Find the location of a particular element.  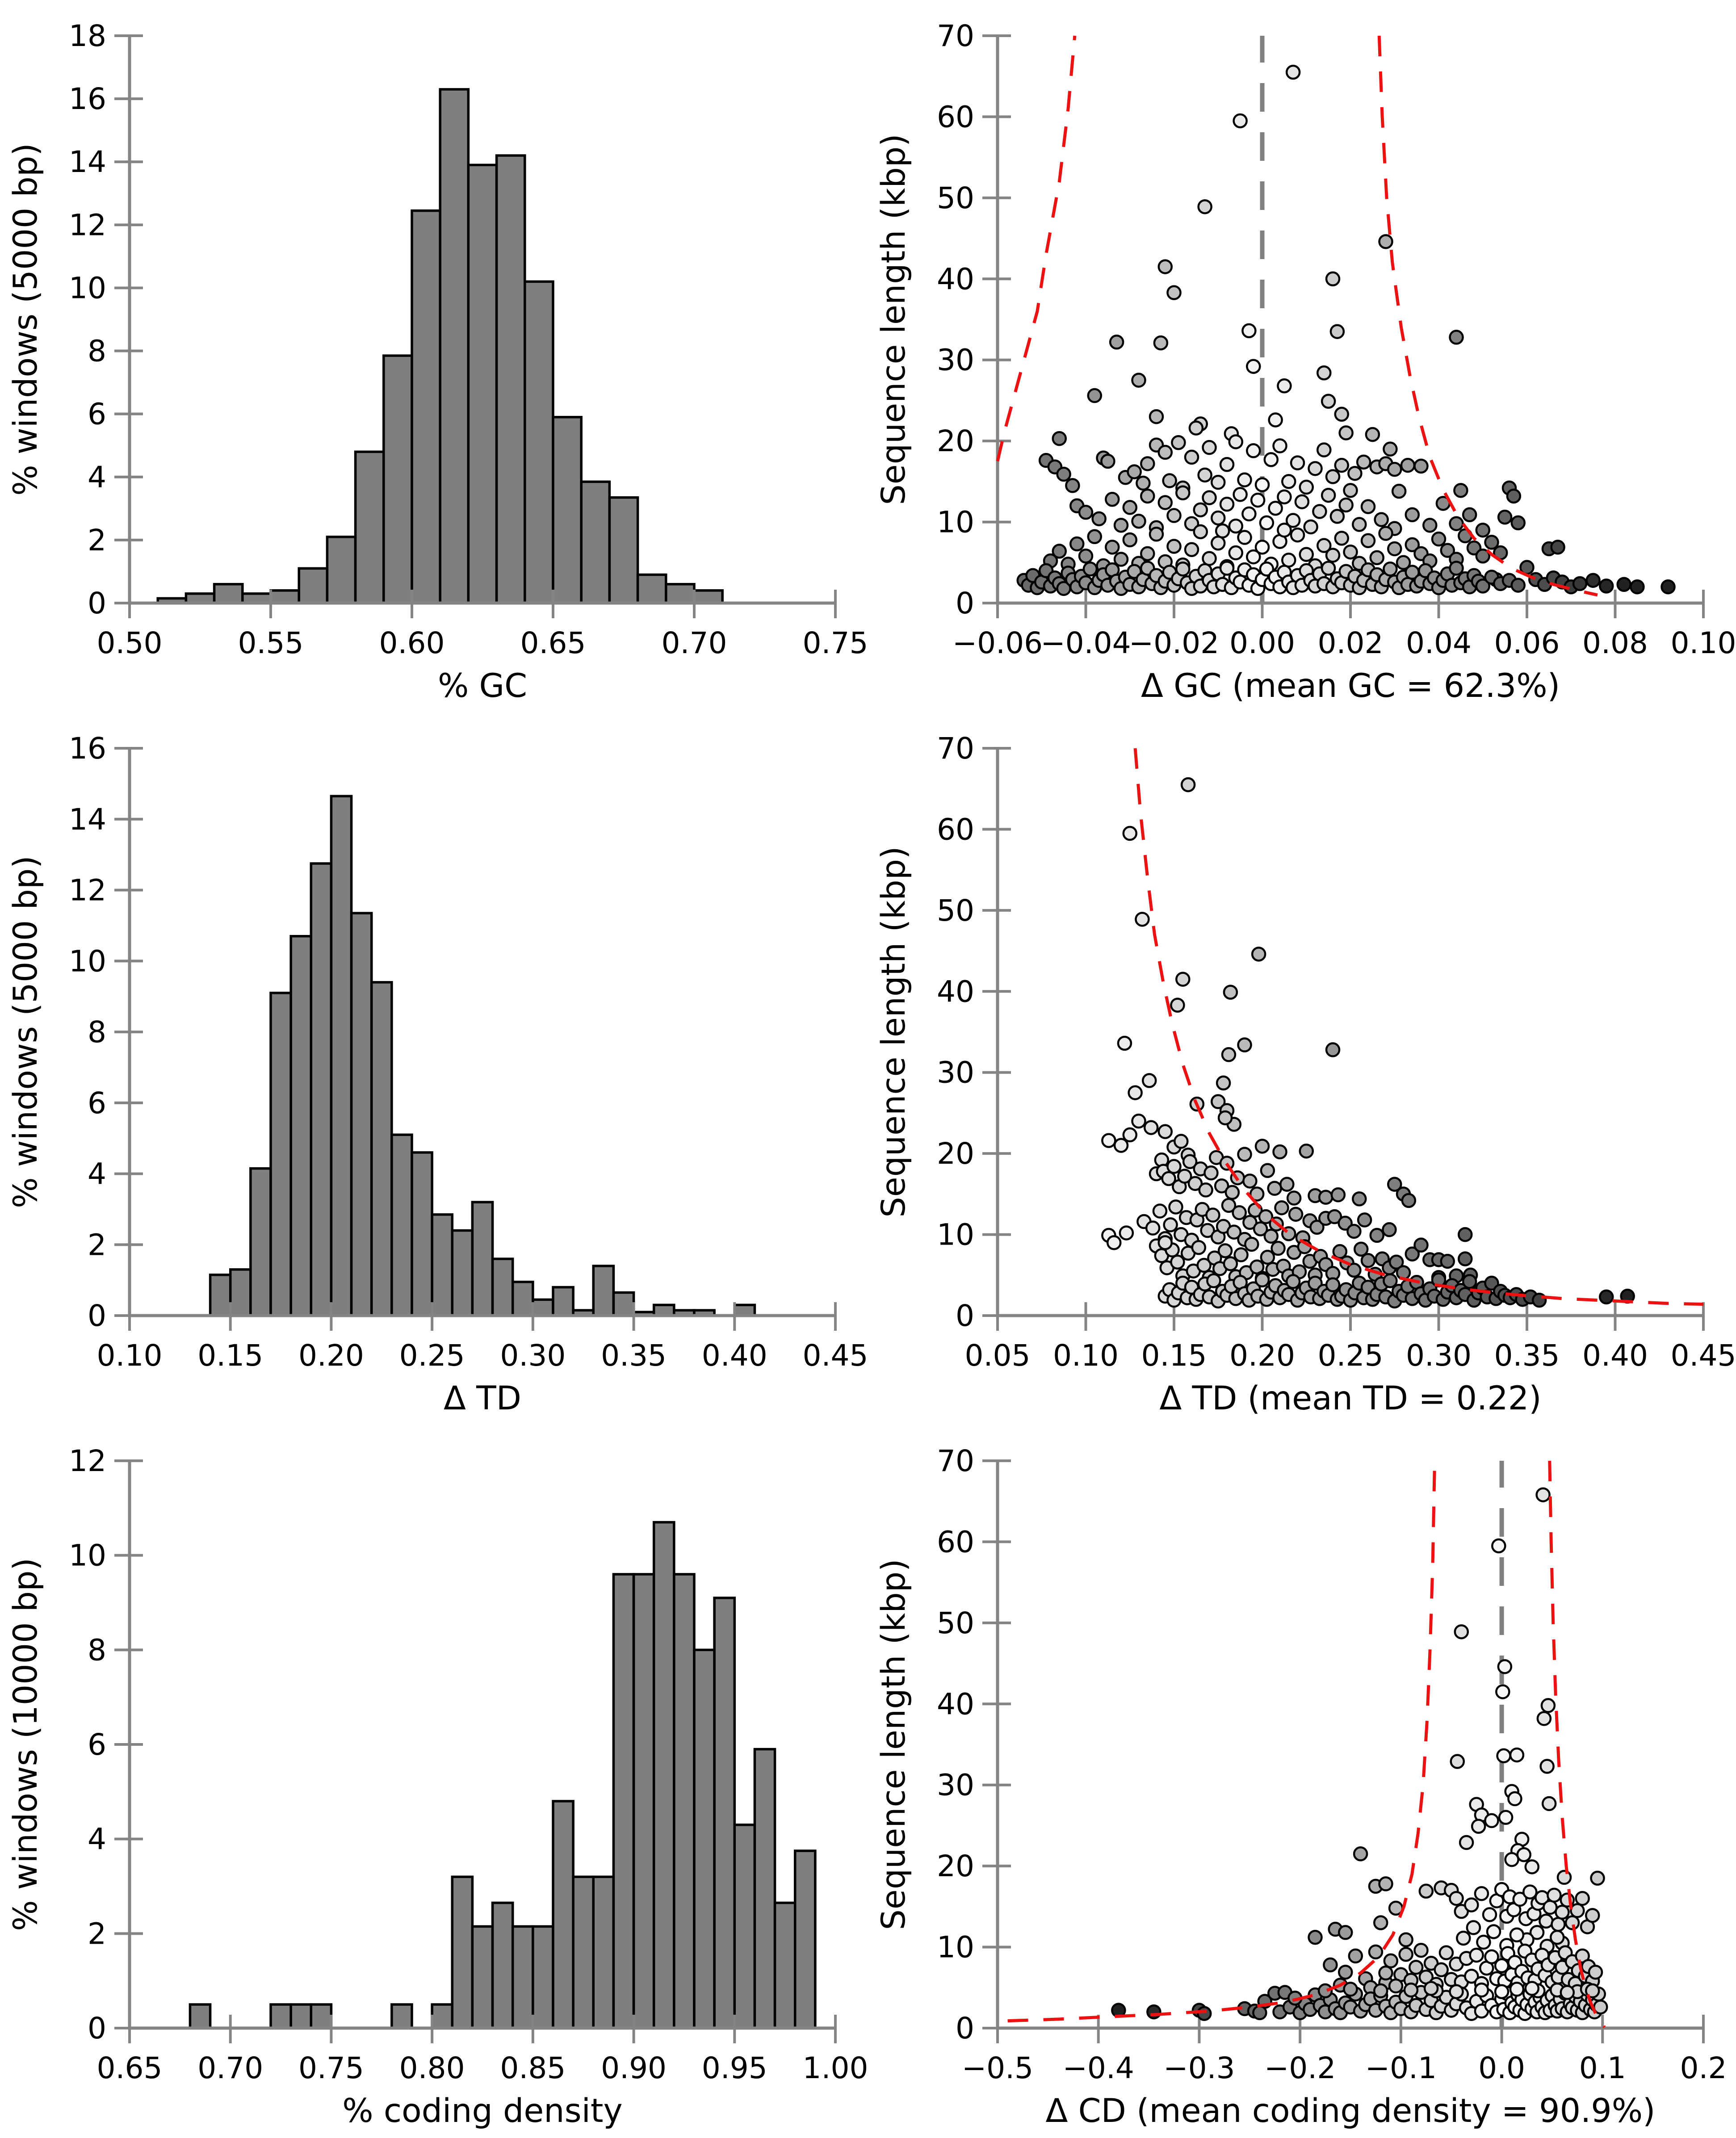

y-tick-label: 10 is located at coordinates (955, 1948).